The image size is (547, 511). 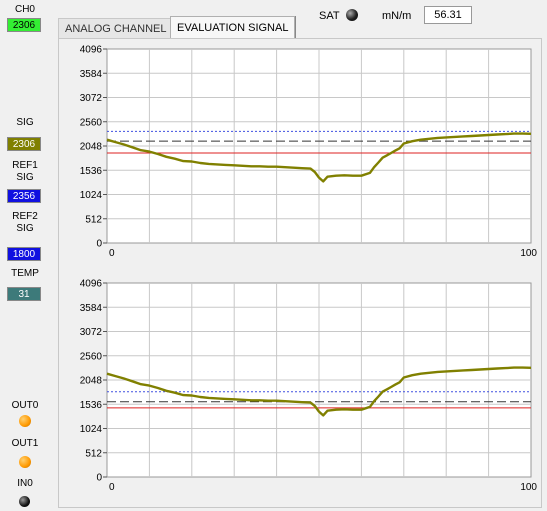 I want to click on out0-label: OUT0, so click(x=25, y=405).